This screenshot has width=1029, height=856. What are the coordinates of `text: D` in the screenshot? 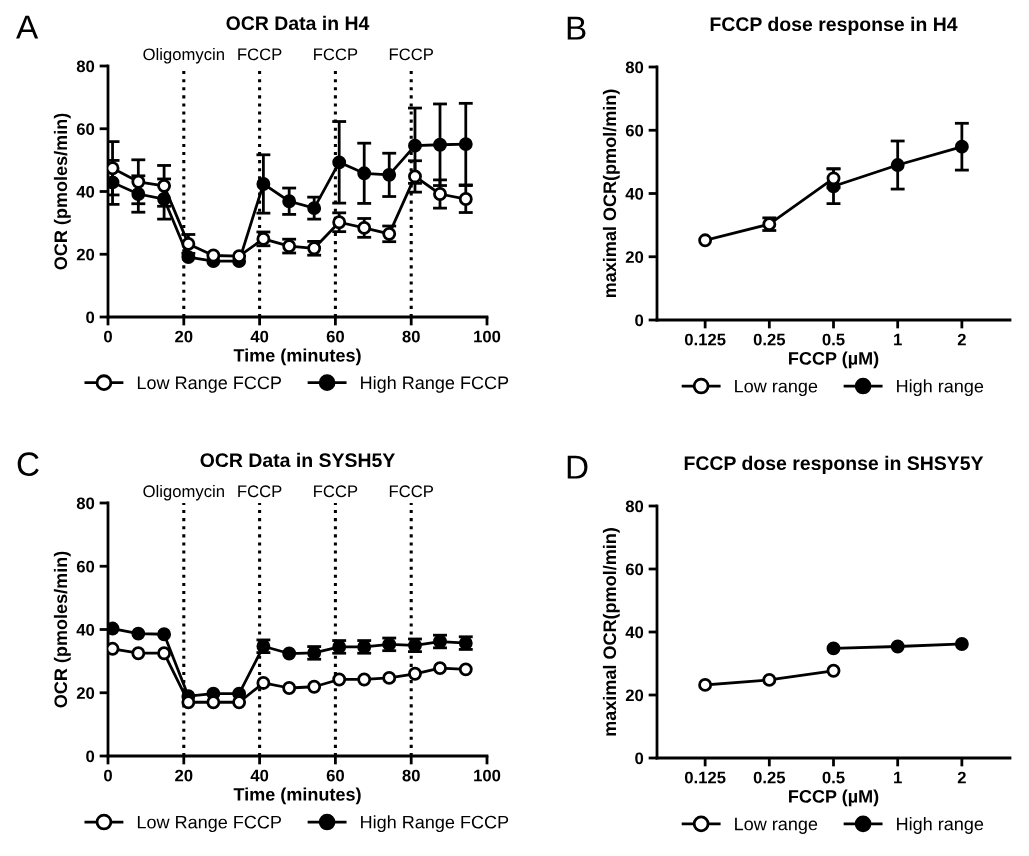 It's located at (577, 467).